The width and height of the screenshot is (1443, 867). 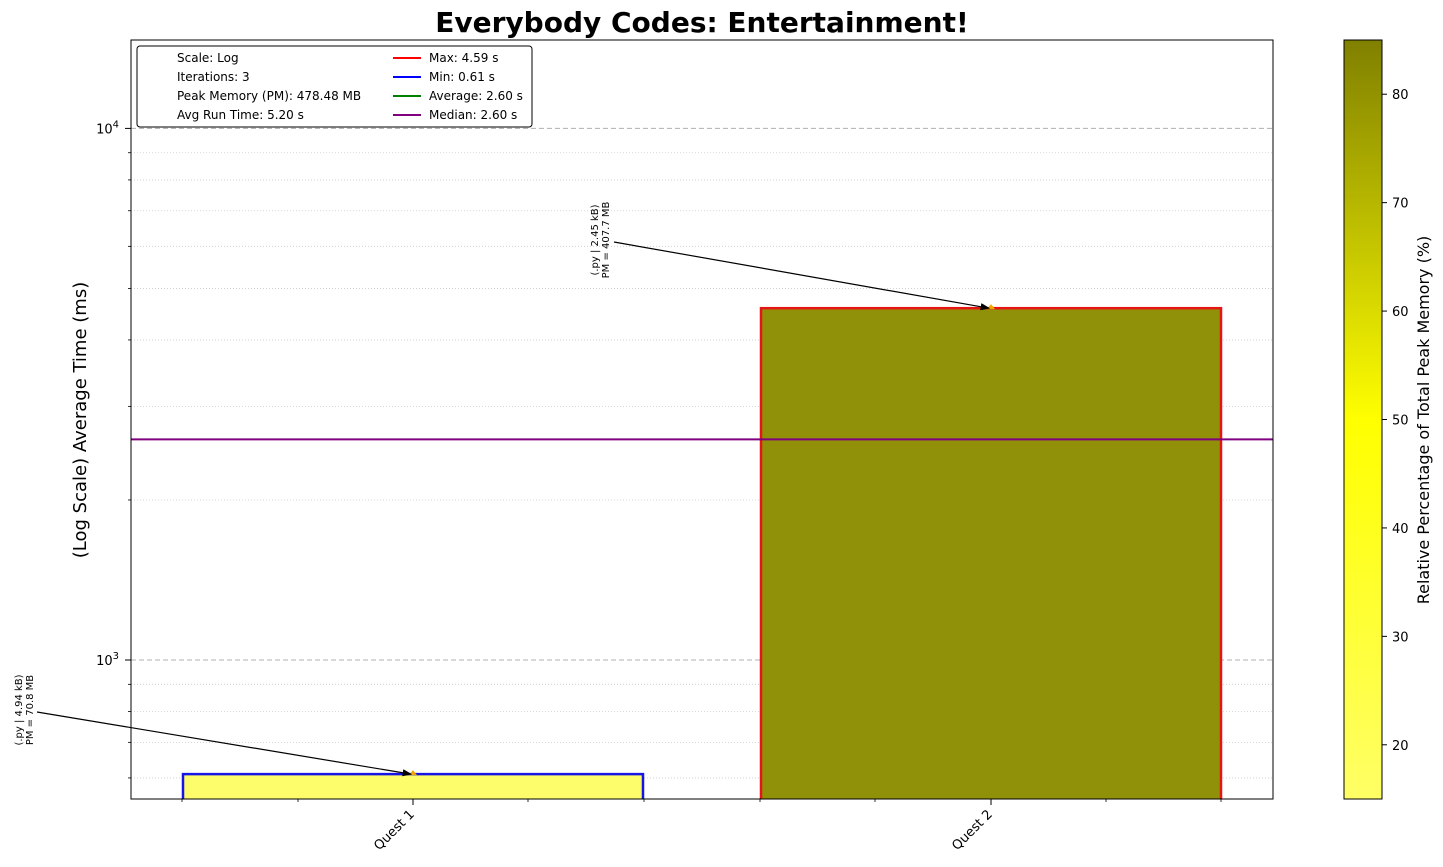 I want to click on y-tick-label: 10⁴, so click(x=107, y=128).